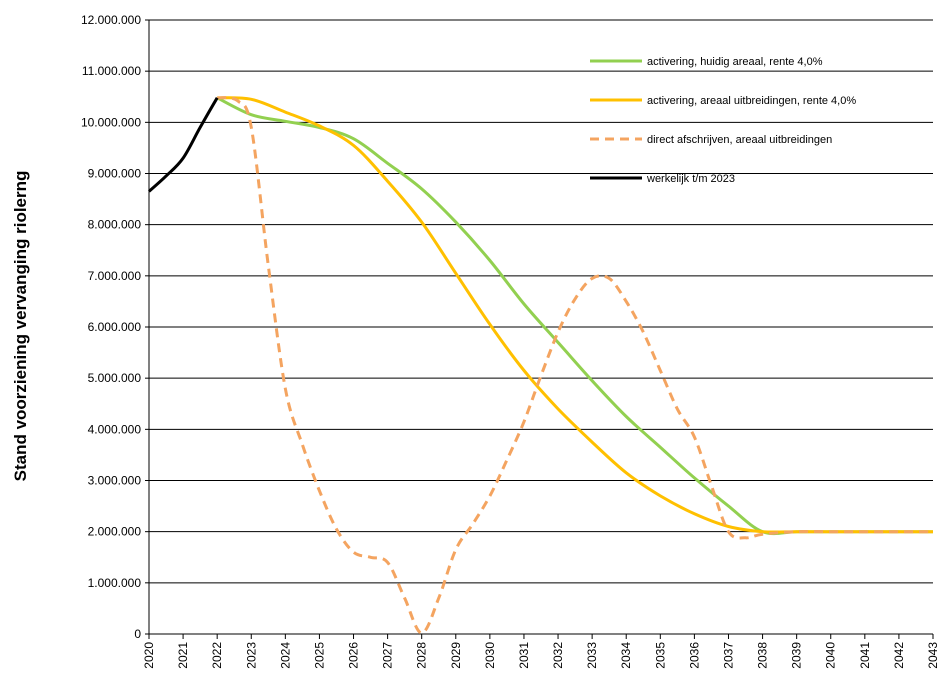  Describe the element at coordinates (183, 655) in the screenshot. I see `x-tick-label: 2021` at that location.